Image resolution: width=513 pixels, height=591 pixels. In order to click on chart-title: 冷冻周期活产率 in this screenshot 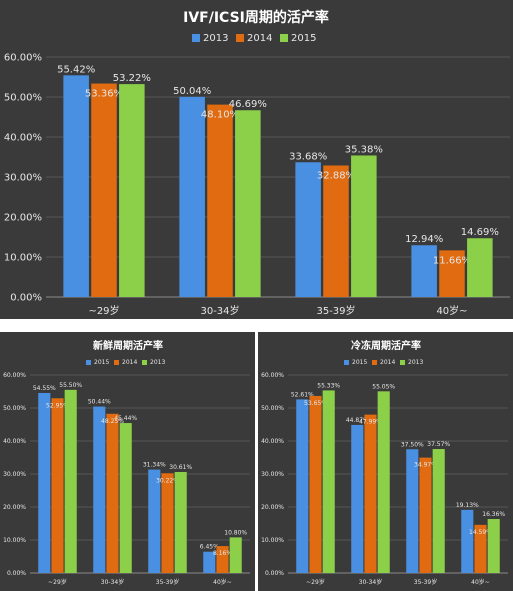, I will do `click(386, 345)`.